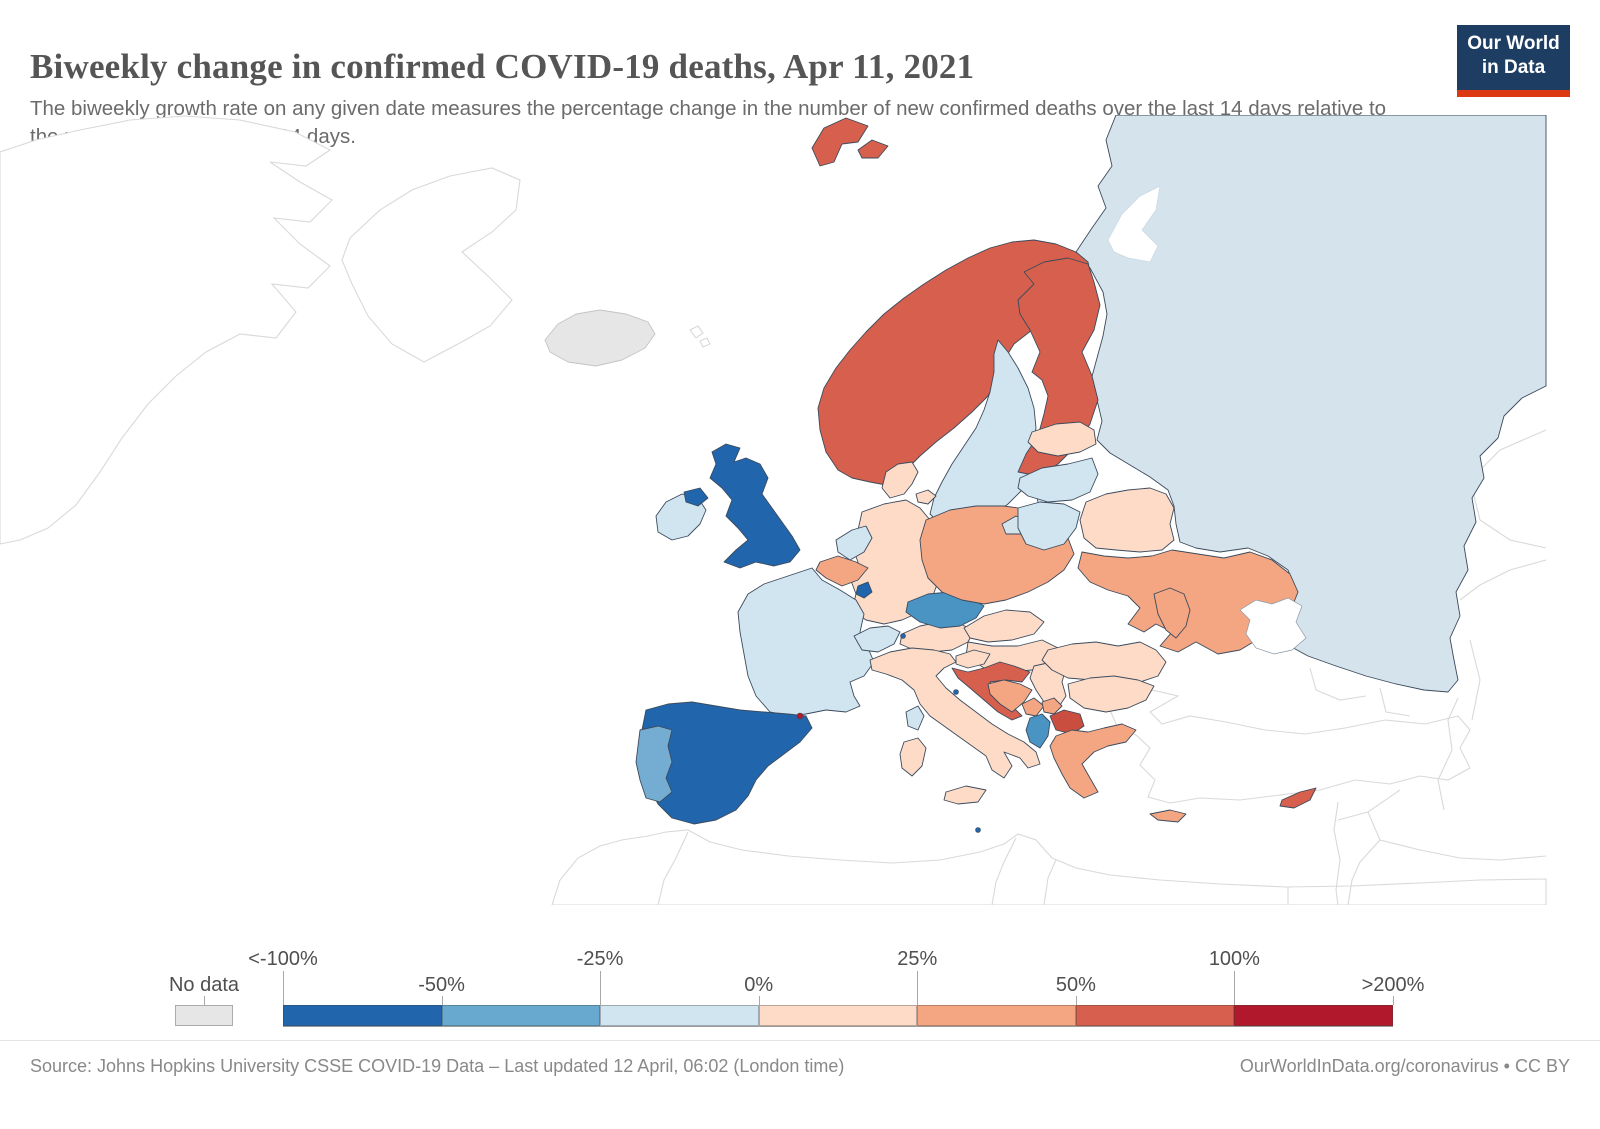 This screenshot has width=1600, height=1129. Describe the element at coordinates (600, 959) in the screenshot. I see `legend-tick-label-2: -25%` at that location.